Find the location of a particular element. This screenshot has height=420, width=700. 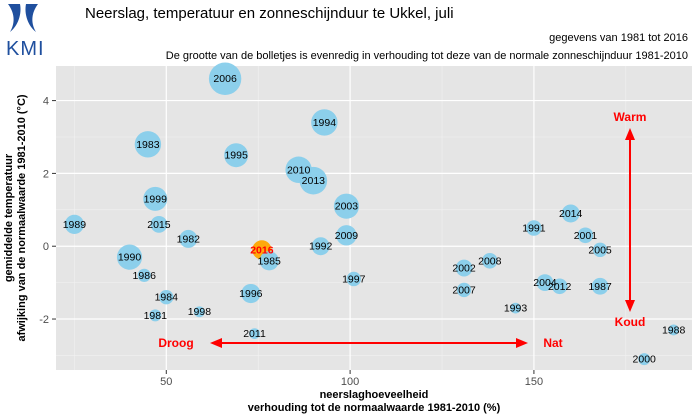

arrow-down-icon is located at coordinates (630, 306).